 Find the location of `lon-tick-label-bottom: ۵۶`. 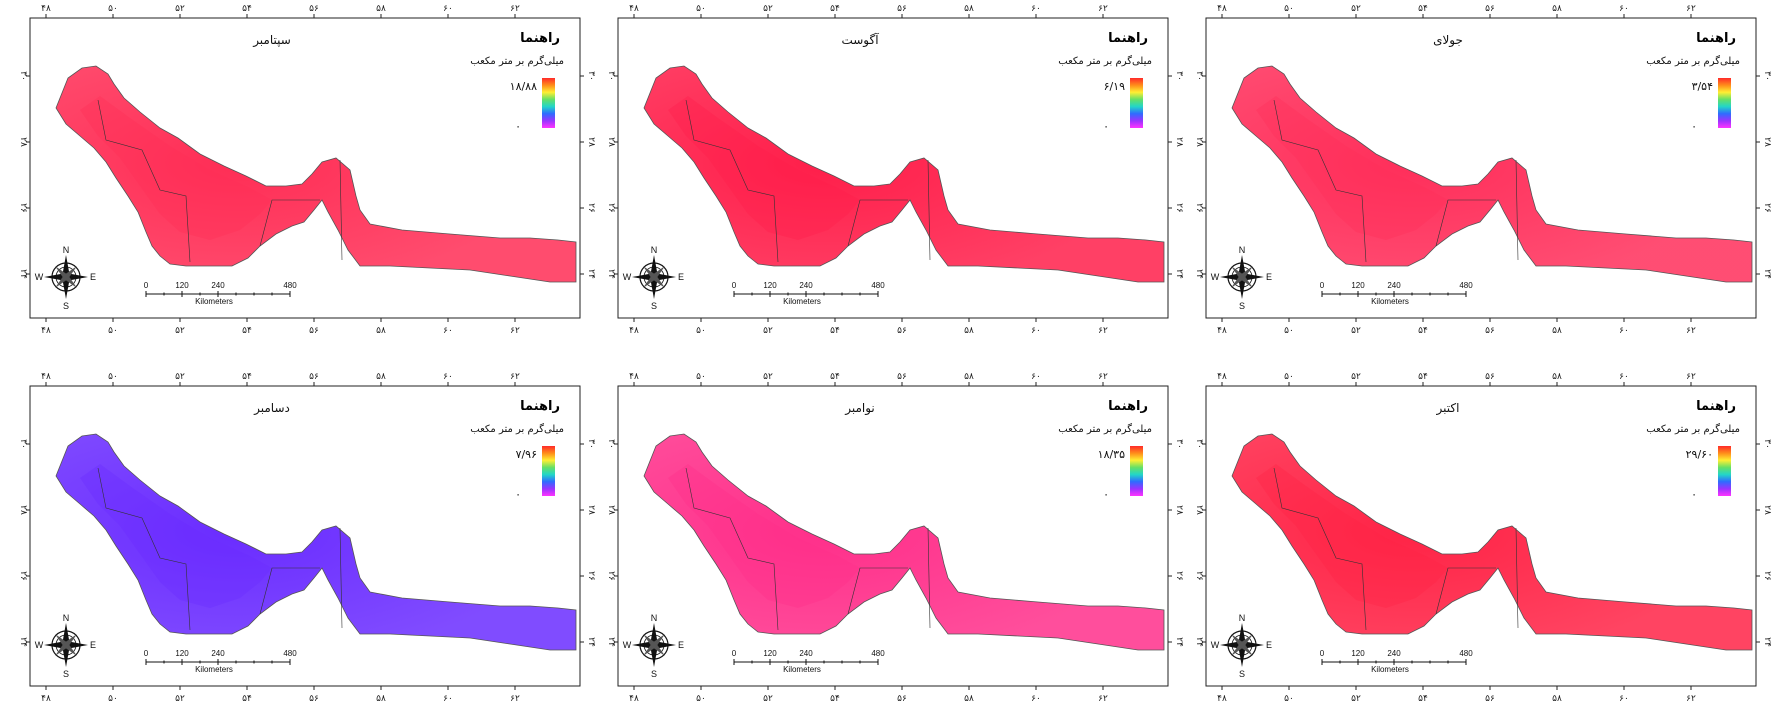

lon-tick-label-bottom: ۵۶ is located at coordinates (314, 699).